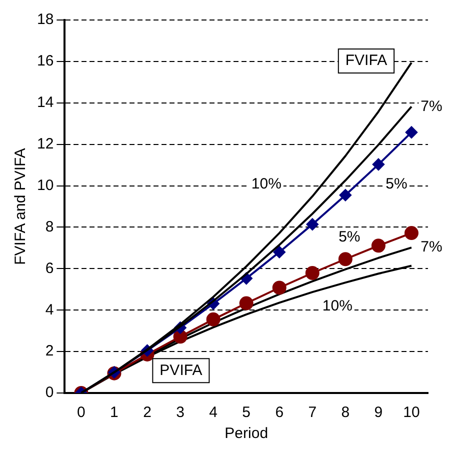 The width and height of the screenshot is (466, 451). What do you see at coordinates (21, 206) in the screenshot?
I see `y-axis-title: FVIFA and PVIFA` at bounding box center [21, 206].